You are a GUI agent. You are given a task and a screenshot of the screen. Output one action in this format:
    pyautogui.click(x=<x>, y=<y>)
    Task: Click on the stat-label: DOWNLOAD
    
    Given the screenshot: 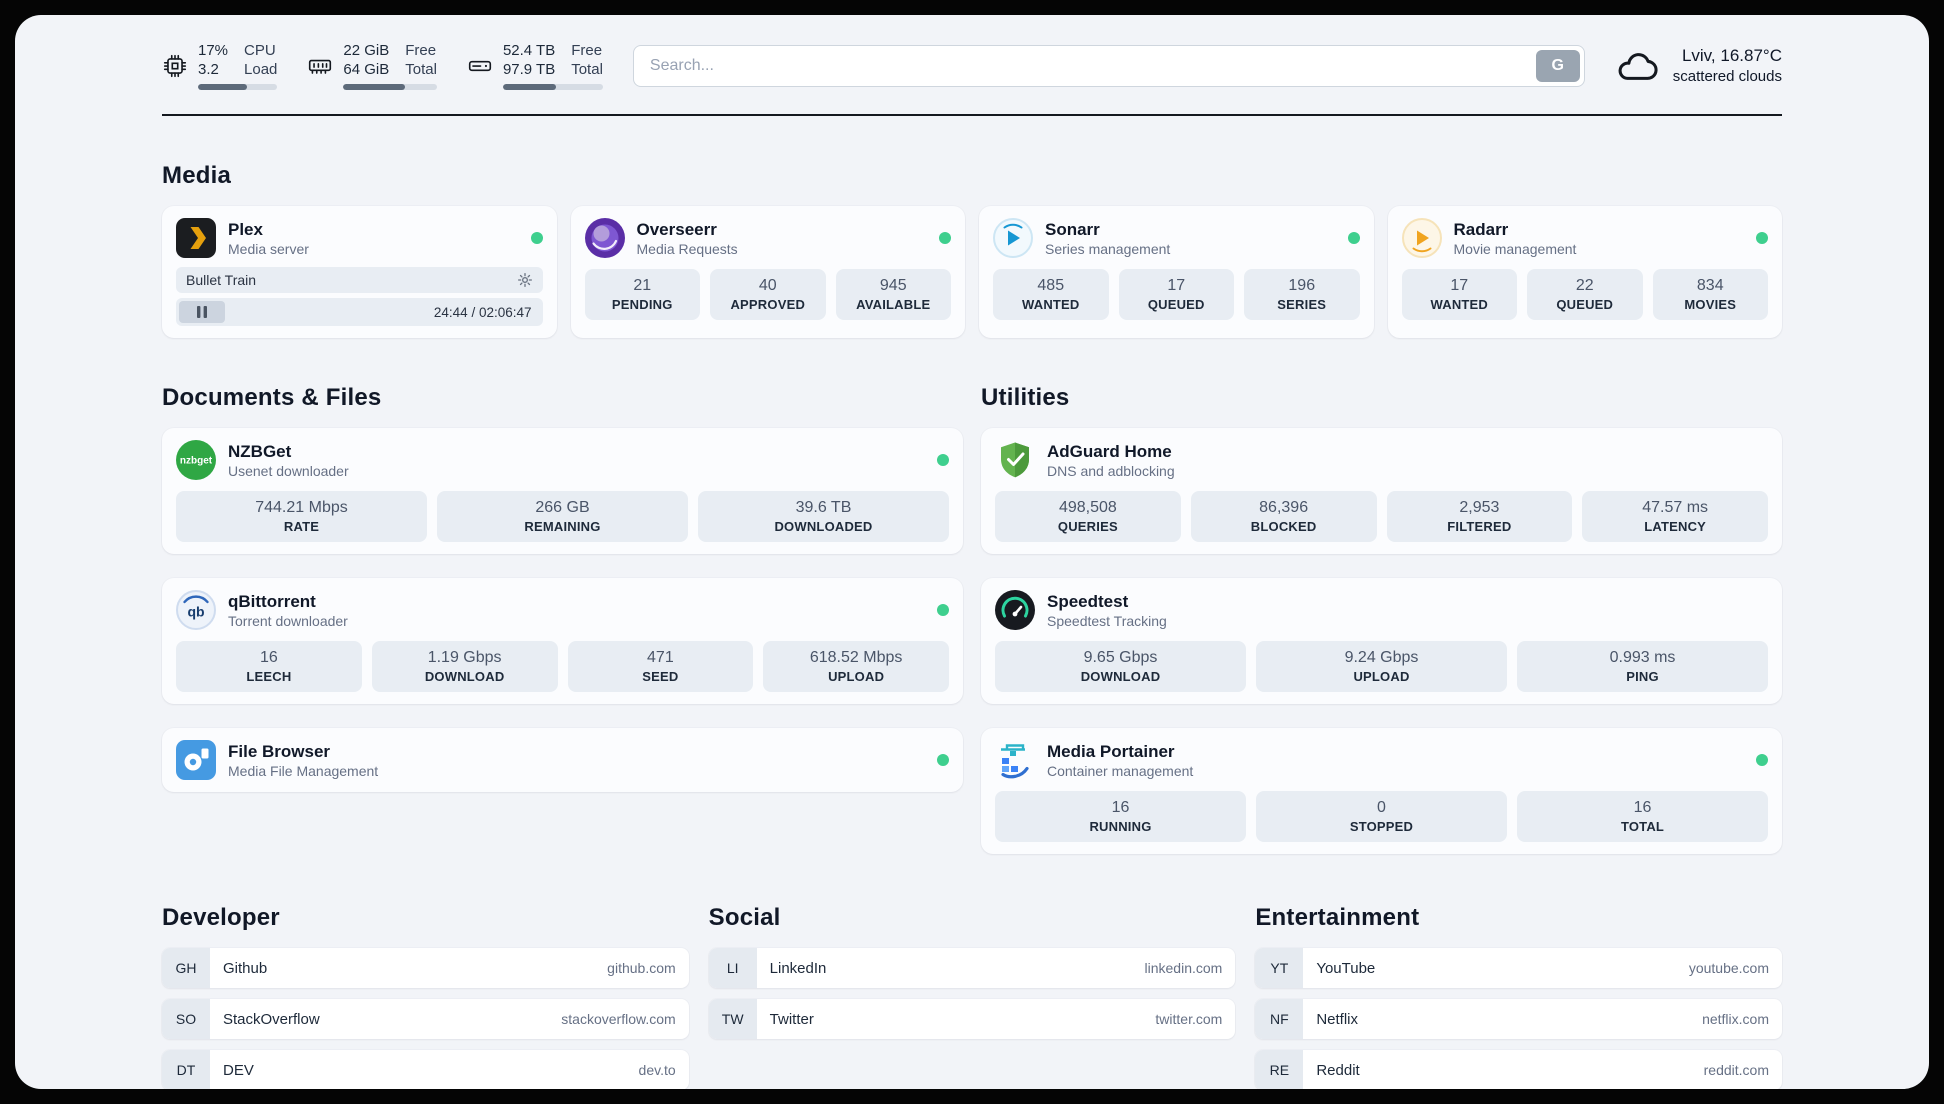 What is the action you would take?
    pyautogui.click(x=1120, y=676)
    